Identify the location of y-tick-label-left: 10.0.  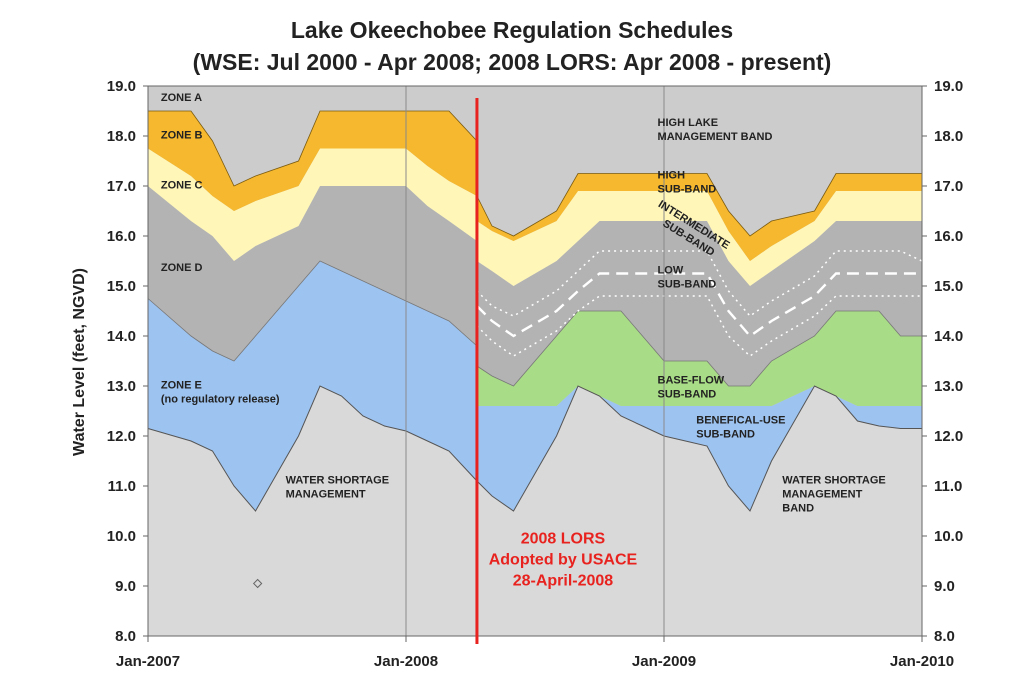
(121, 536).